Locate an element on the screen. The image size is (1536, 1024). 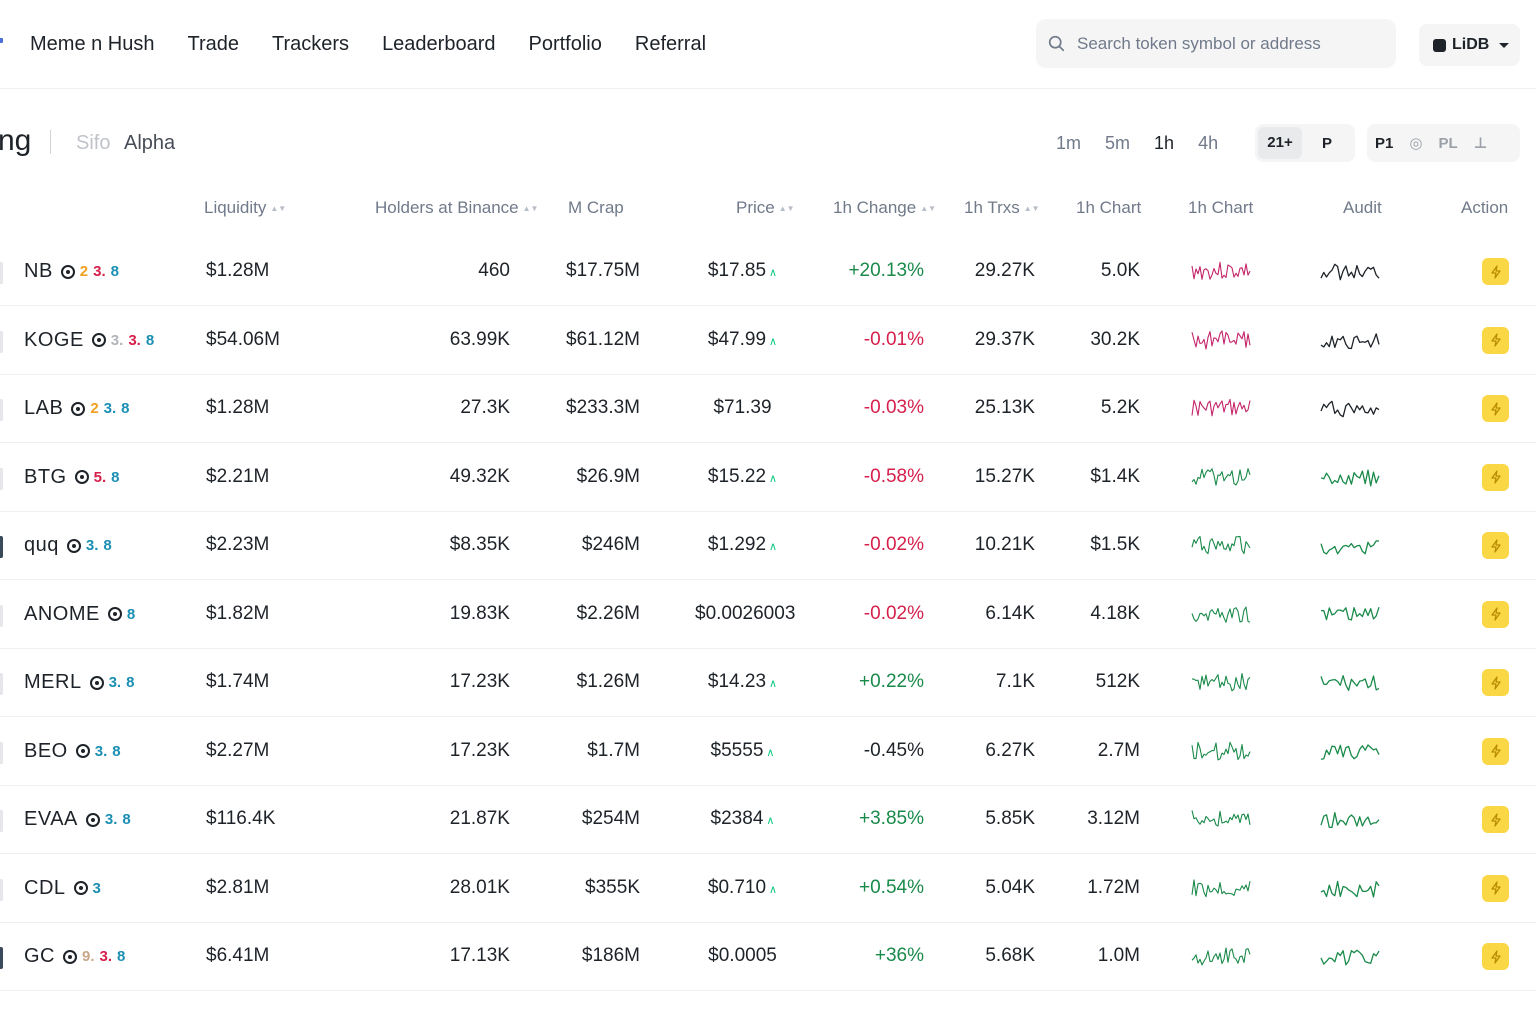
volume-value: 30.2K is located at coordinates (1115, 339).